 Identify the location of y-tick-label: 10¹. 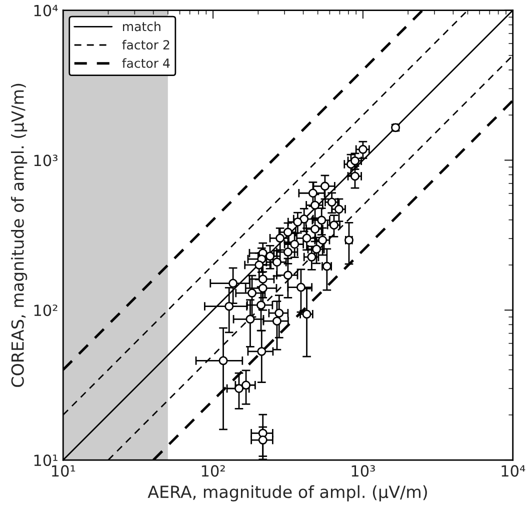
(46, 460).